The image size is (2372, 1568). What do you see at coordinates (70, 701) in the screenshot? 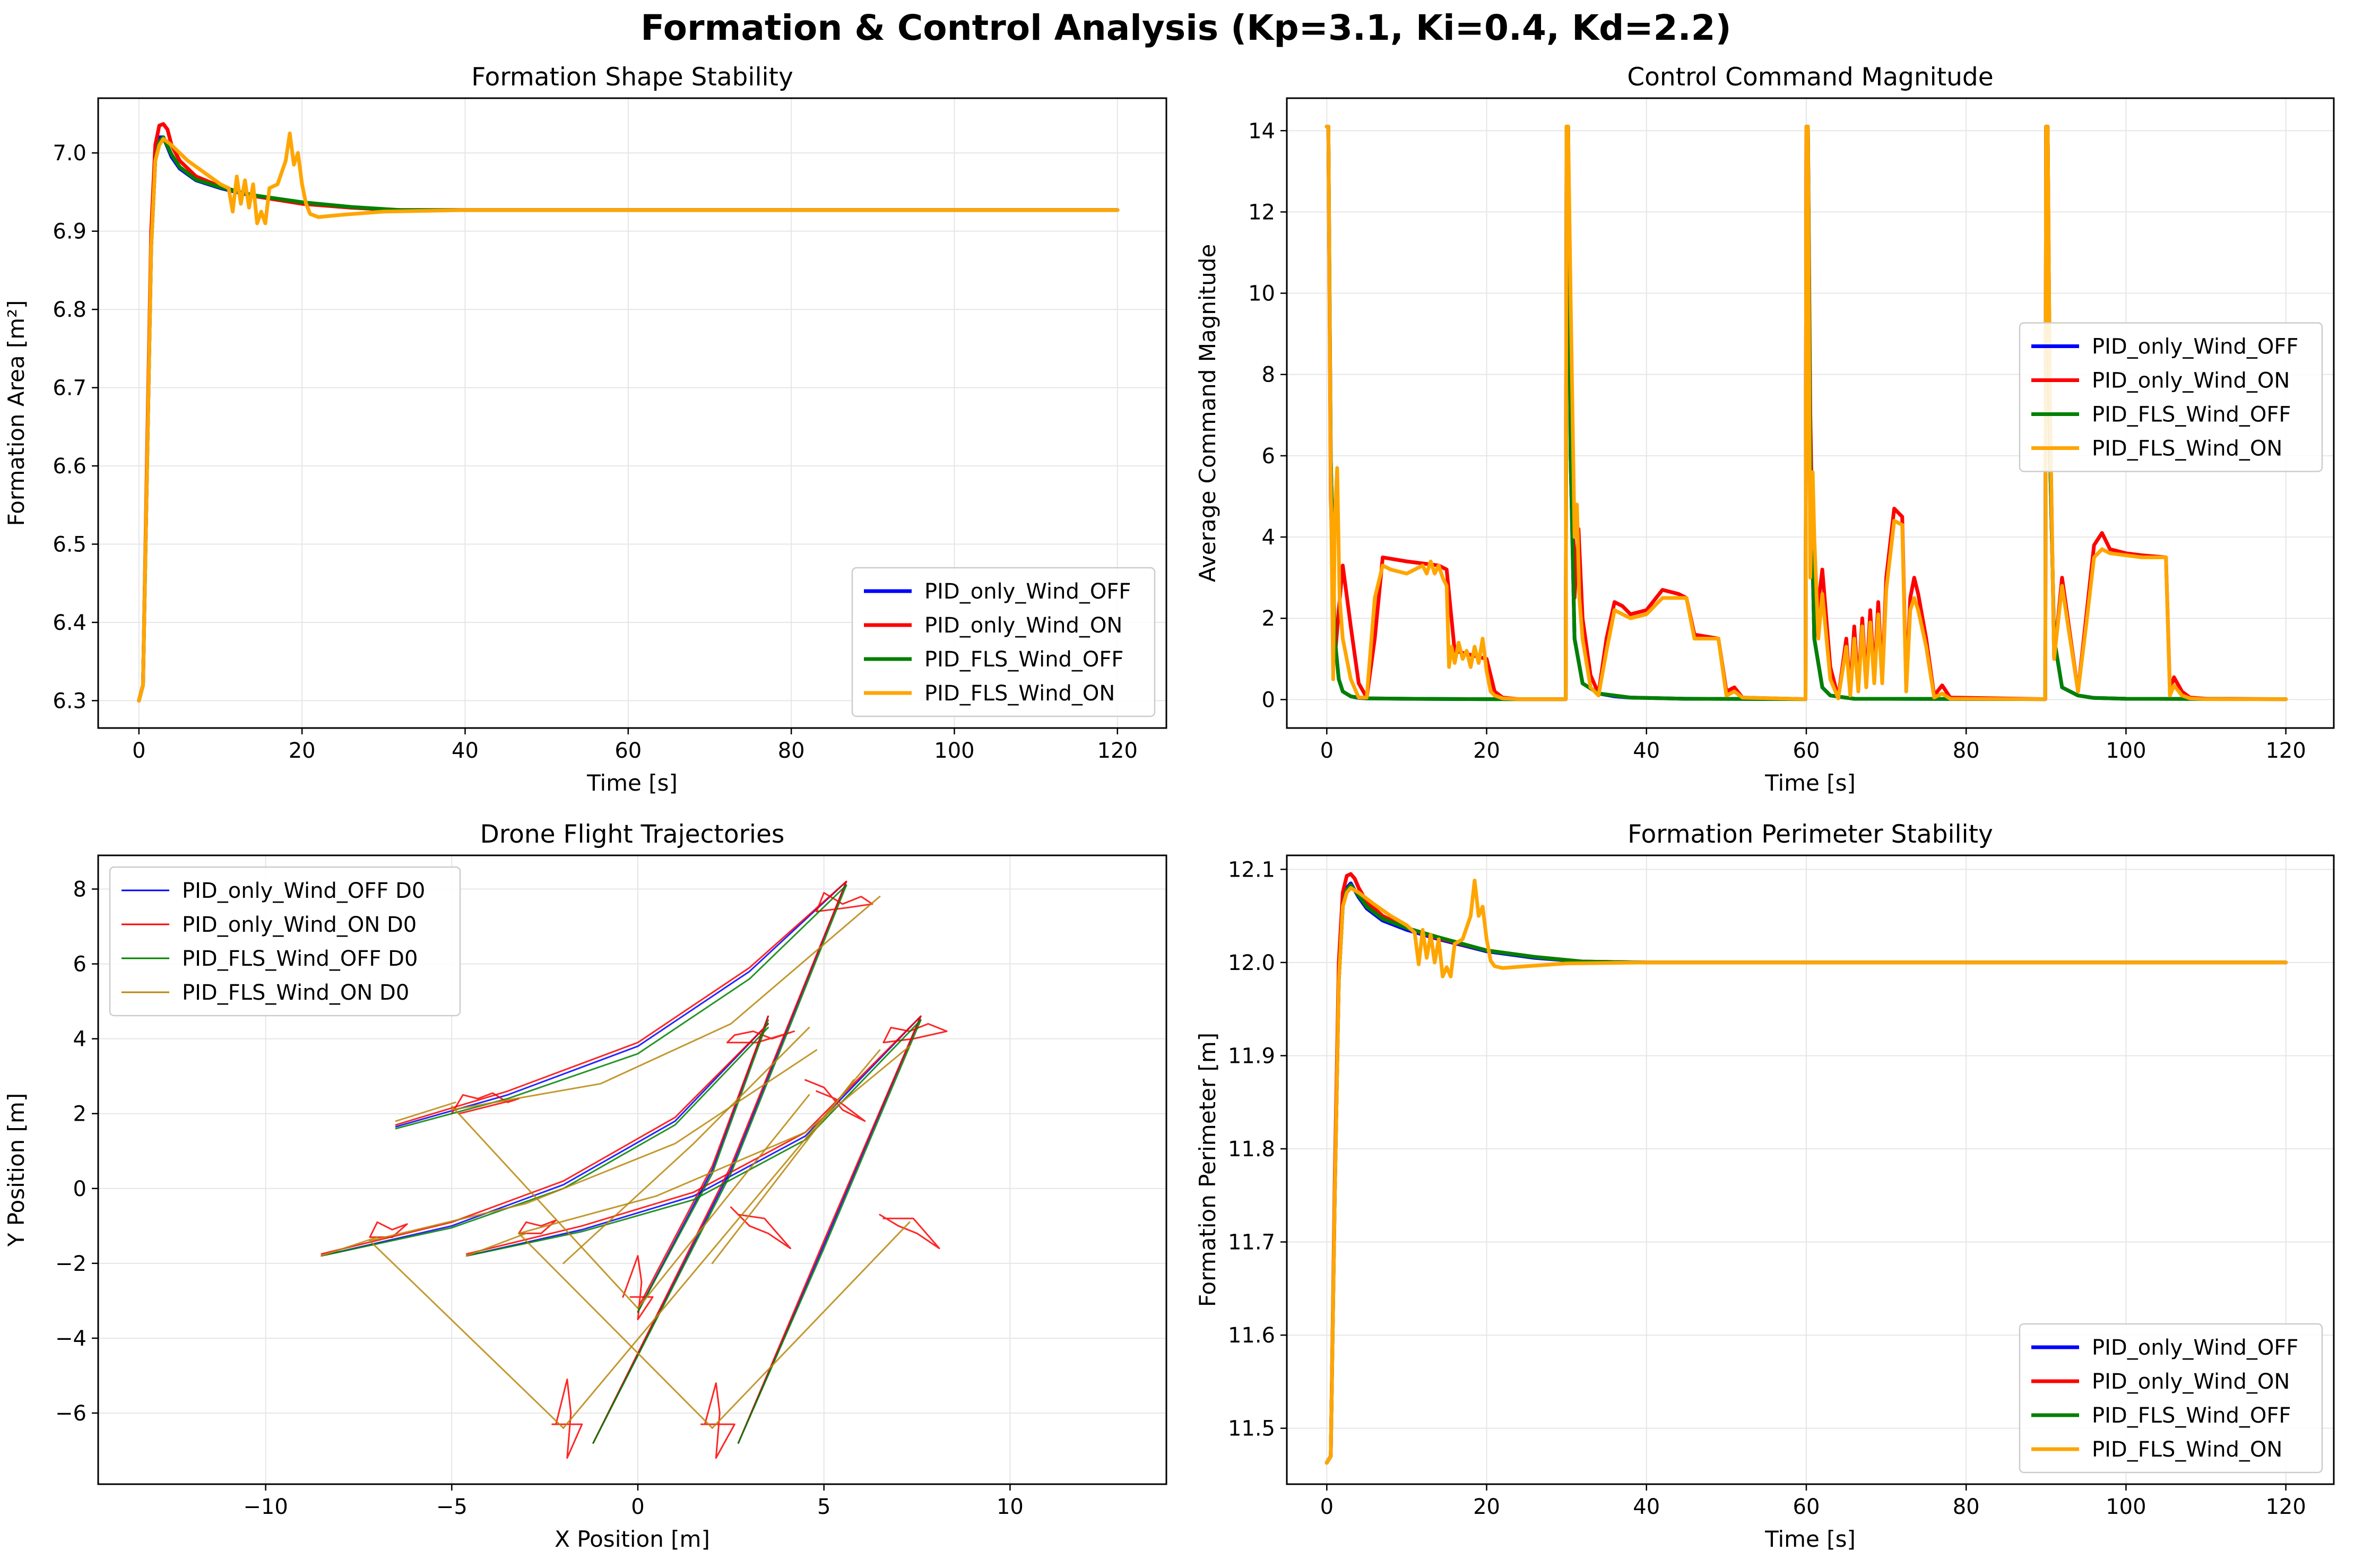
I see `y-tick-label: 6.3` at bounding box center [70, 701].